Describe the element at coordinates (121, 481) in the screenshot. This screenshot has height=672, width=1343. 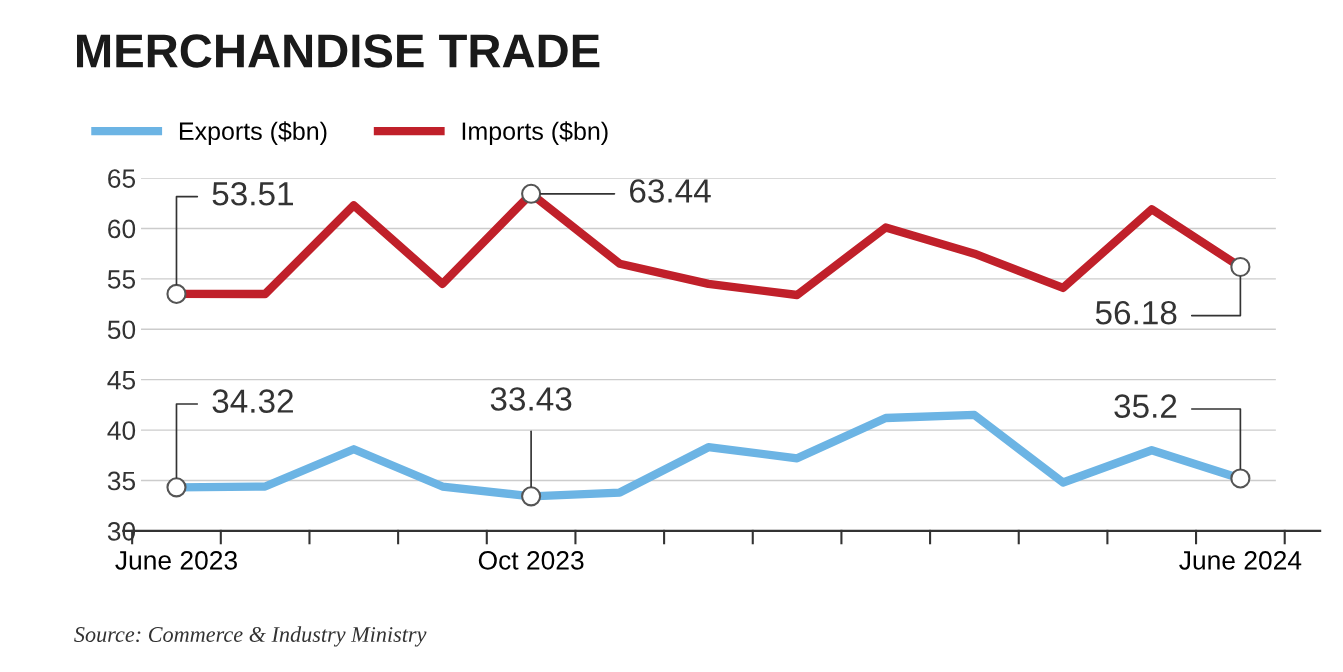
I see `y-tick-label: 35` at that location.